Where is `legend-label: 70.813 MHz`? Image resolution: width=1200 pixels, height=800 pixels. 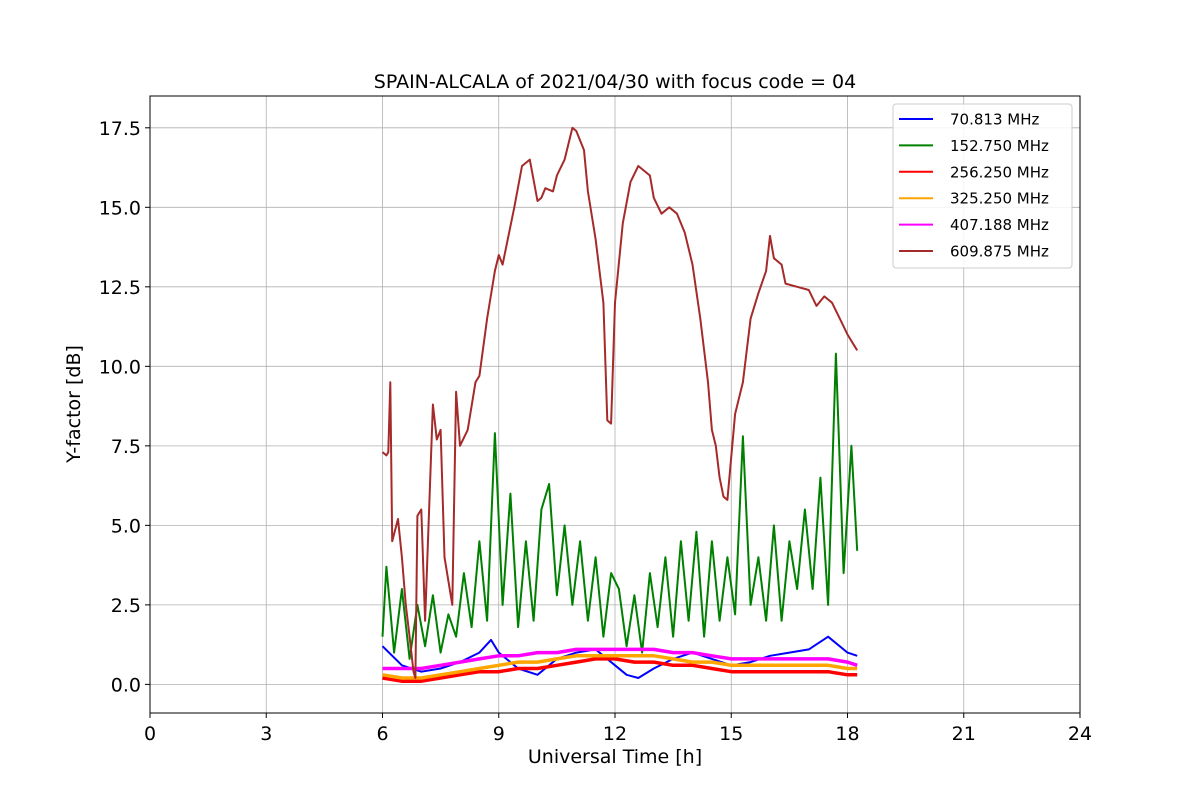 legend-label: 70.813 MHz is located at coordinates (994, 120).